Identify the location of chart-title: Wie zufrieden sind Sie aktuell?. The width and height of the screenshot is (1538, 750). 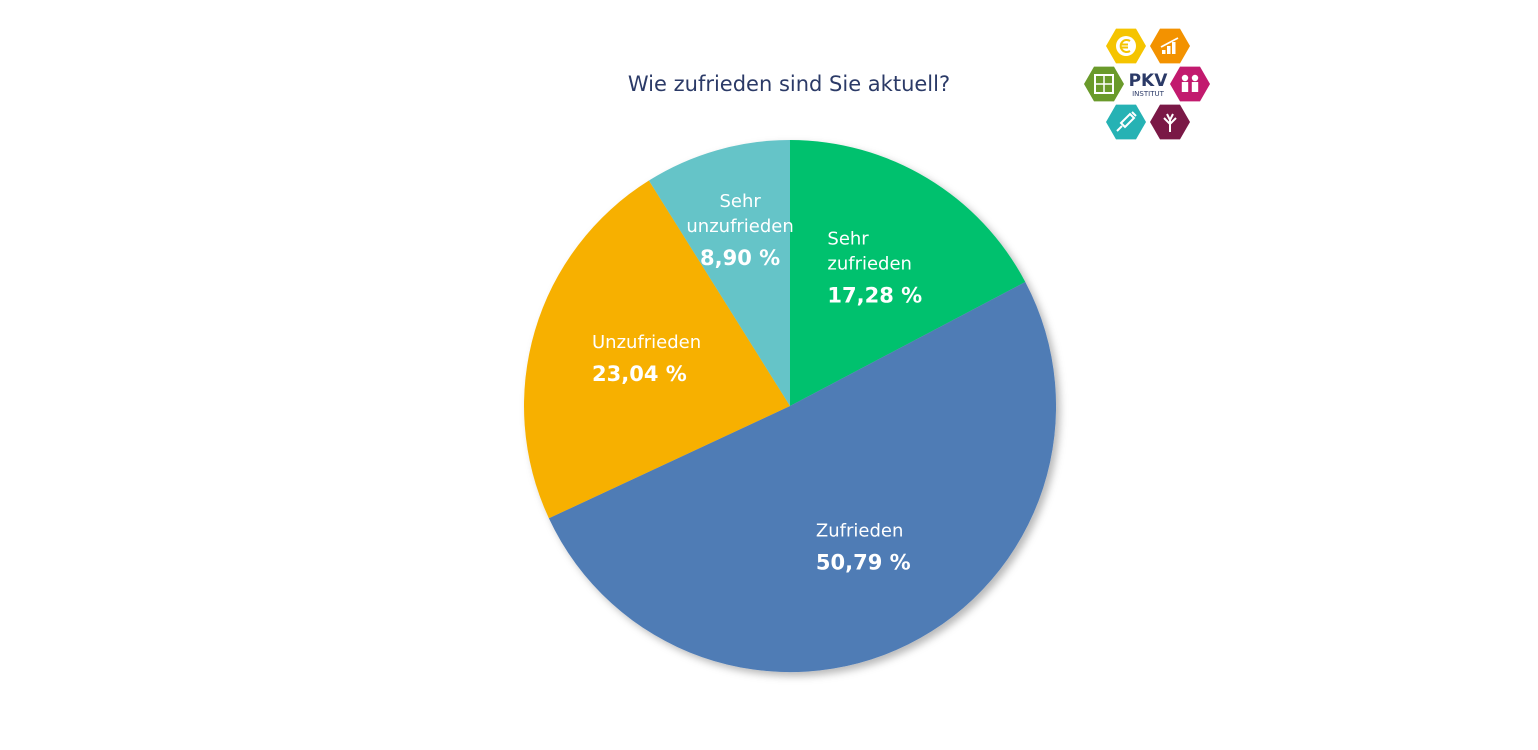
(789, 84).